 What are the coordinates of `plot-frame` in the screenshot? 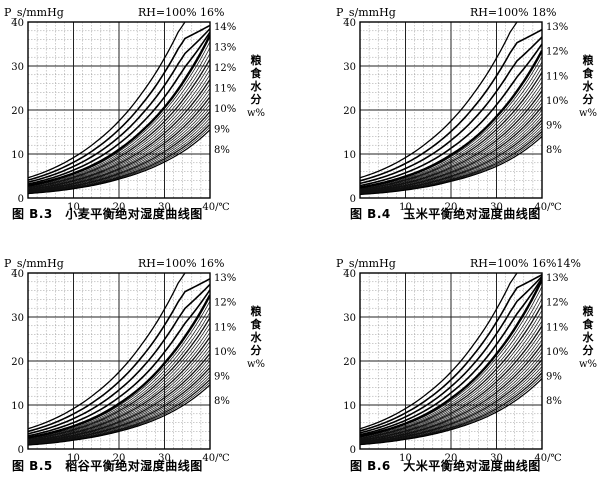 It's located at (119, 110).